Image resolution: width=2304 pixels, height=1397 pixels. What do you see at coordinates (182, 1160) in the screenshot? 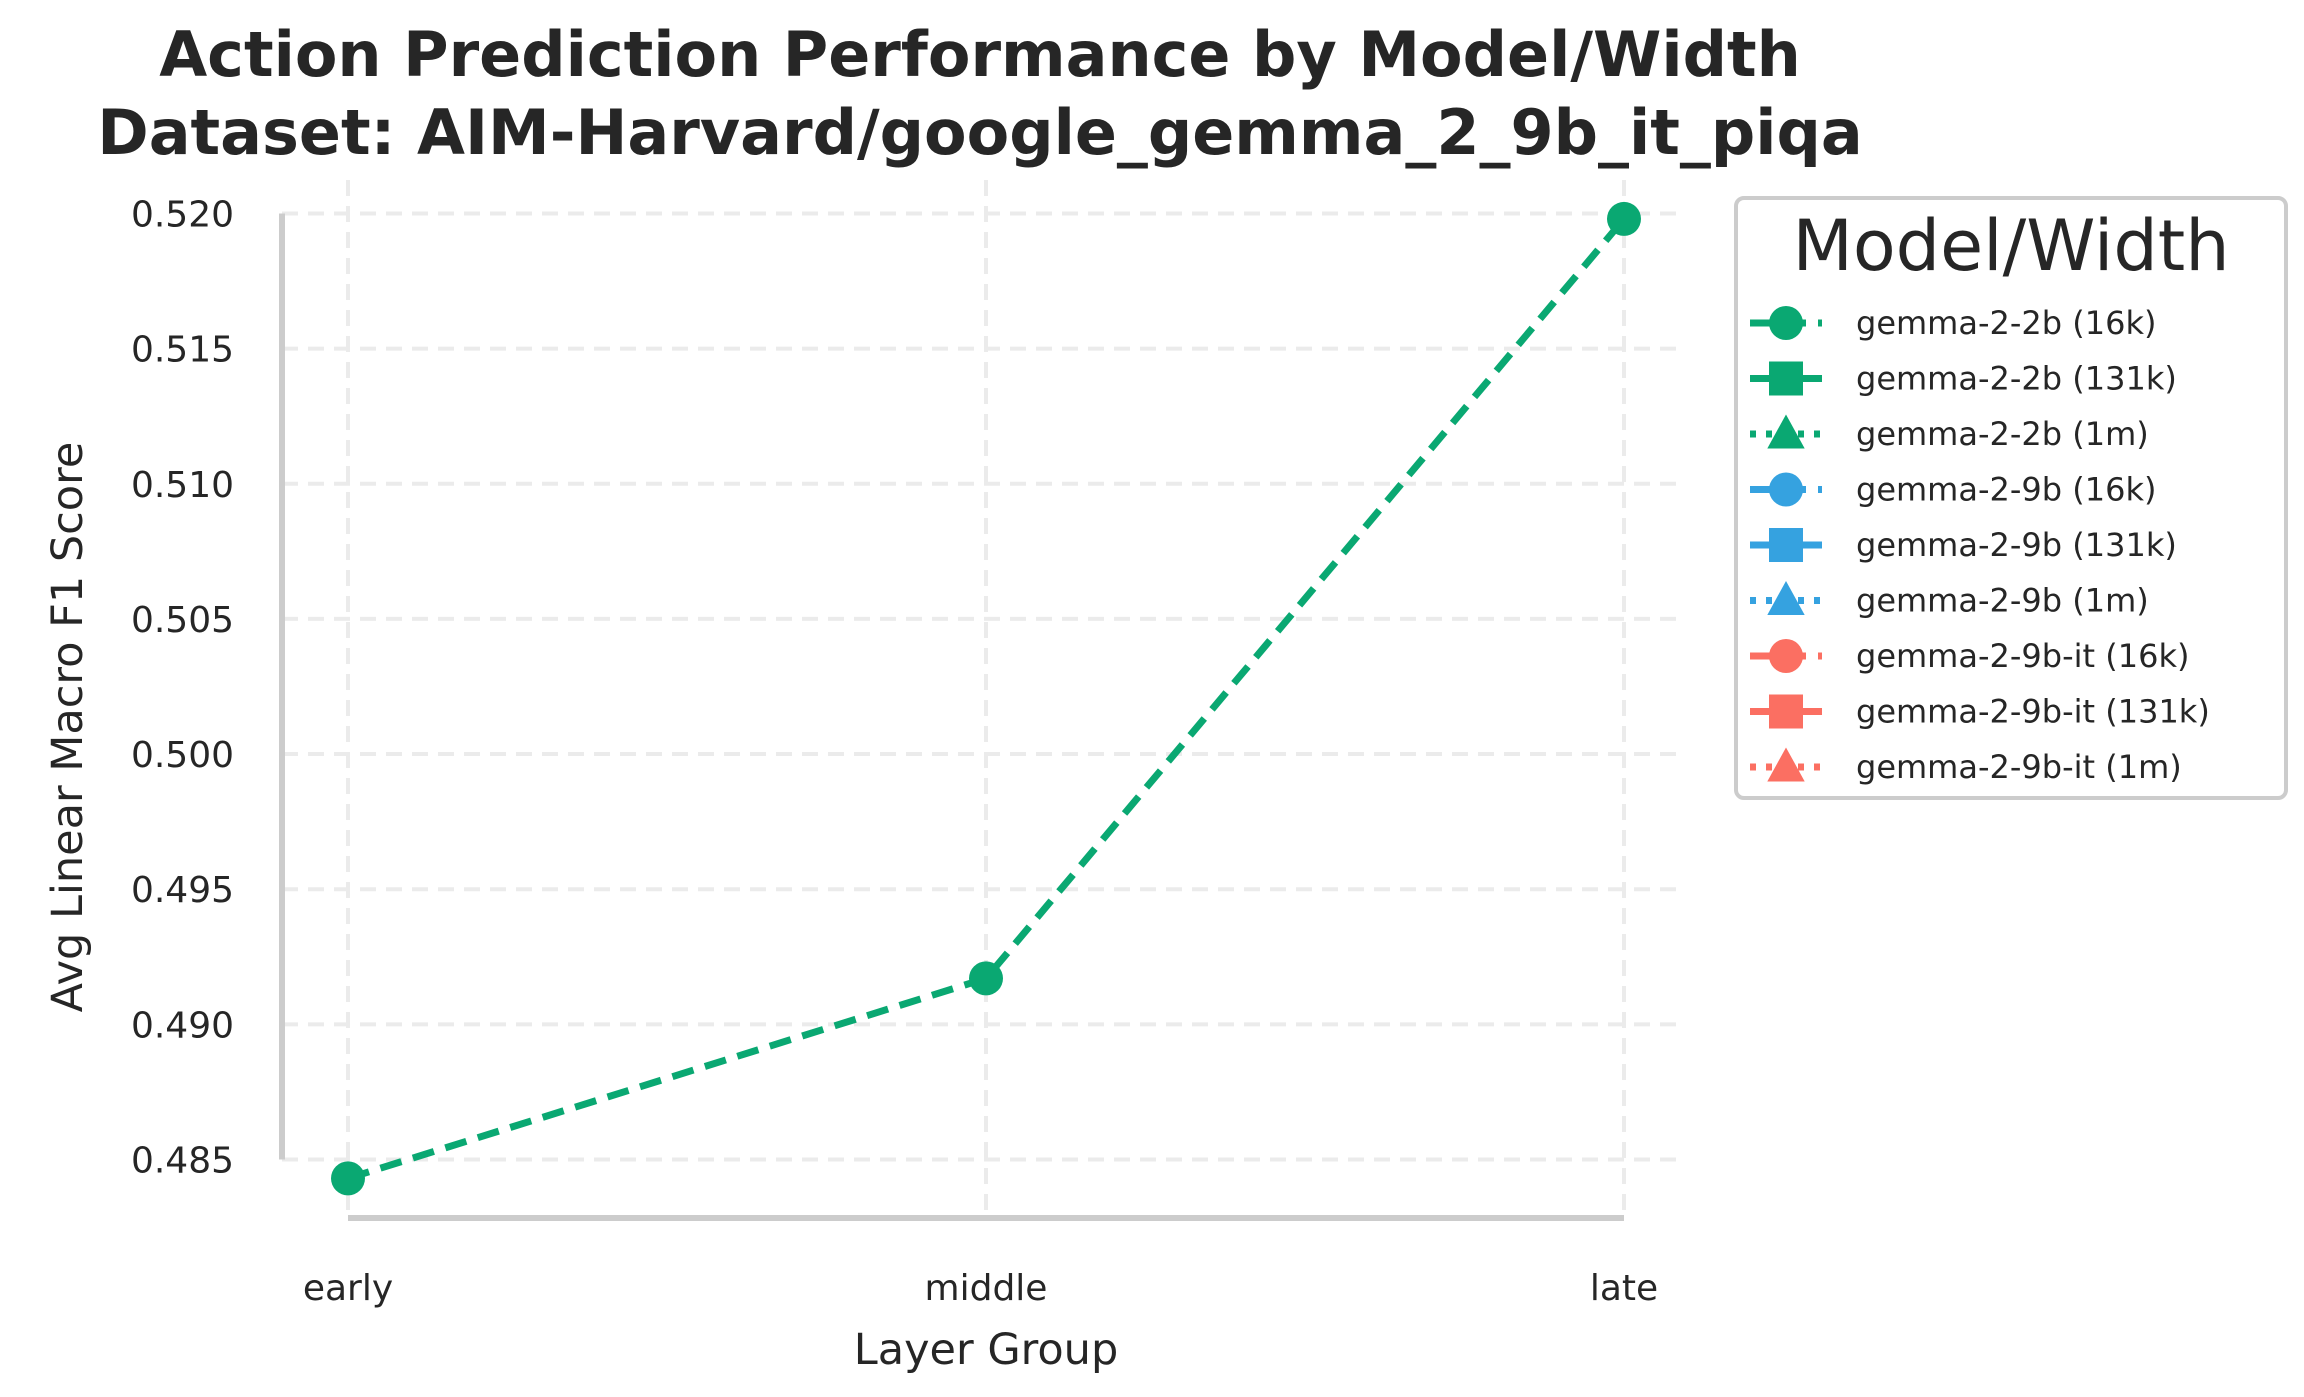
I see `y-tick-label: 0.485` at bounding box center [182, 1160].